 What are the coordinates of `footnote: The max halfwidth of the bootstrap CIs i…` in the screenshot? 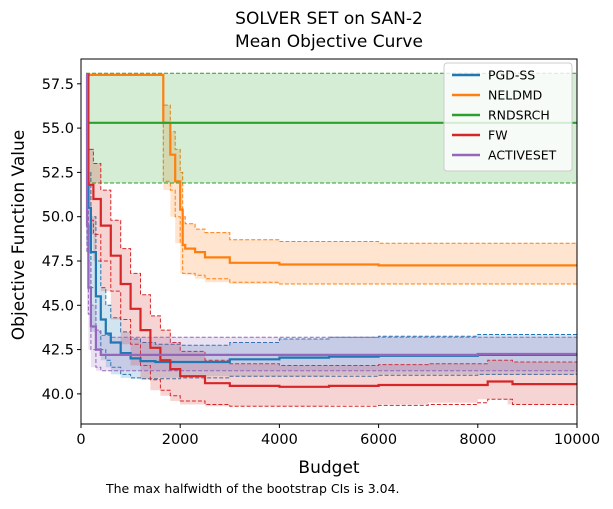 It's located at (252, 488).